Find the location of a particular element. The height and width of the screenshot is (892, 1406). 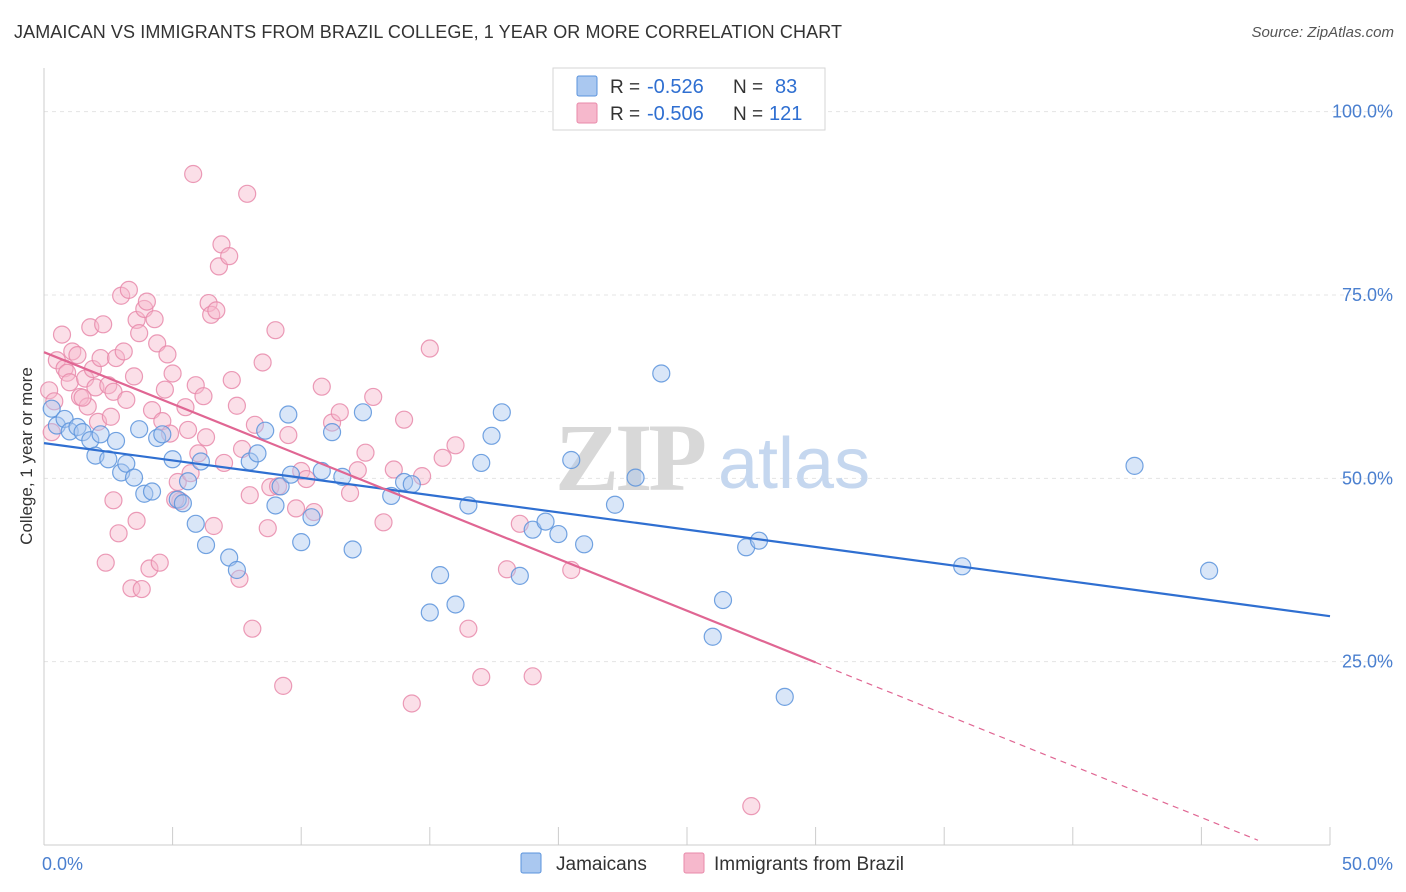

legend: Jamaicans Immigrants from Brazil is located at coordinates (712, 863).